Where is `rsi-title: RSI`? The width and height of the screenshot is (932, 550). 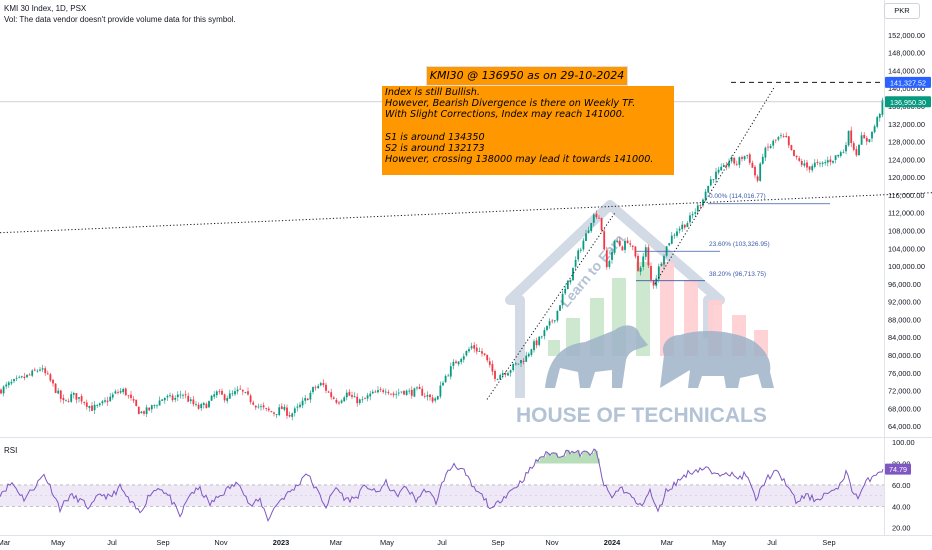
rsi-title: RSI is located at coordinates (11, 450).